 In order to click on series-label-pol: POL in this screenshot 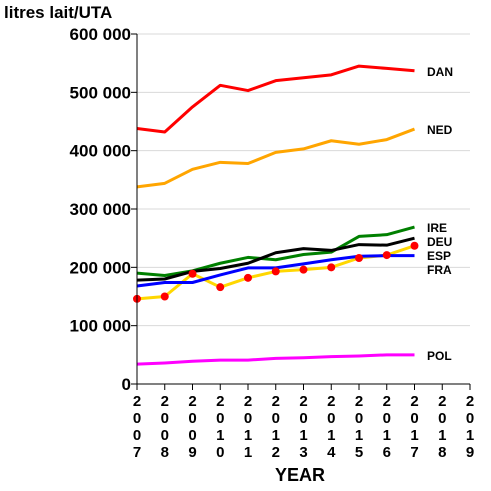, I will do `click(439, 356)`.